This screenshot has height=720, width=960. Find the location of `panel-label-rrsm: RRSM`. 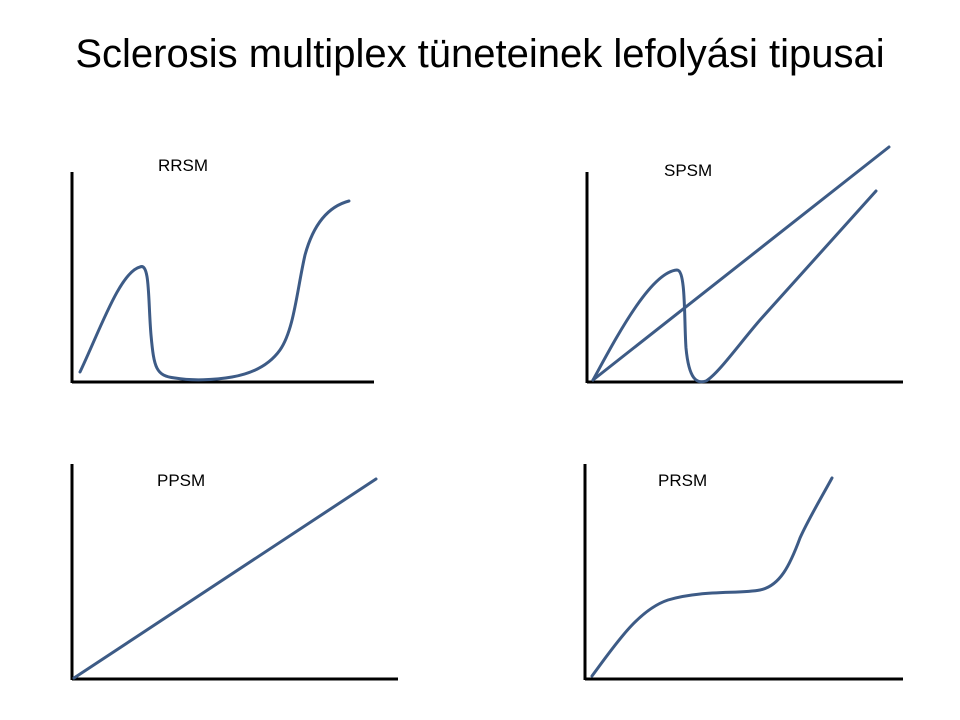

panel-label-rrsm: RRSM is located at coordinates (183, 165).